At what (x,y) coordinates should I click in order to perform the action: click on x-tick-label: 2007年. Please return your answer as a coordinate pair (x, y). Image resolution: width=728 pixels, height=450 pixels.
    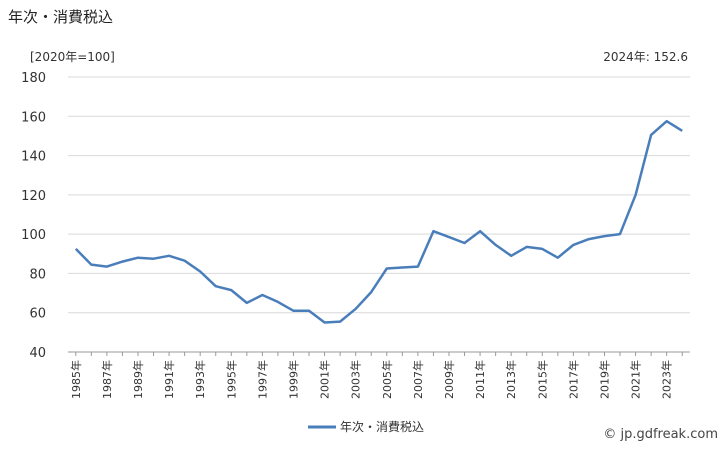
    Looking at the image, I should click on (418, 379).